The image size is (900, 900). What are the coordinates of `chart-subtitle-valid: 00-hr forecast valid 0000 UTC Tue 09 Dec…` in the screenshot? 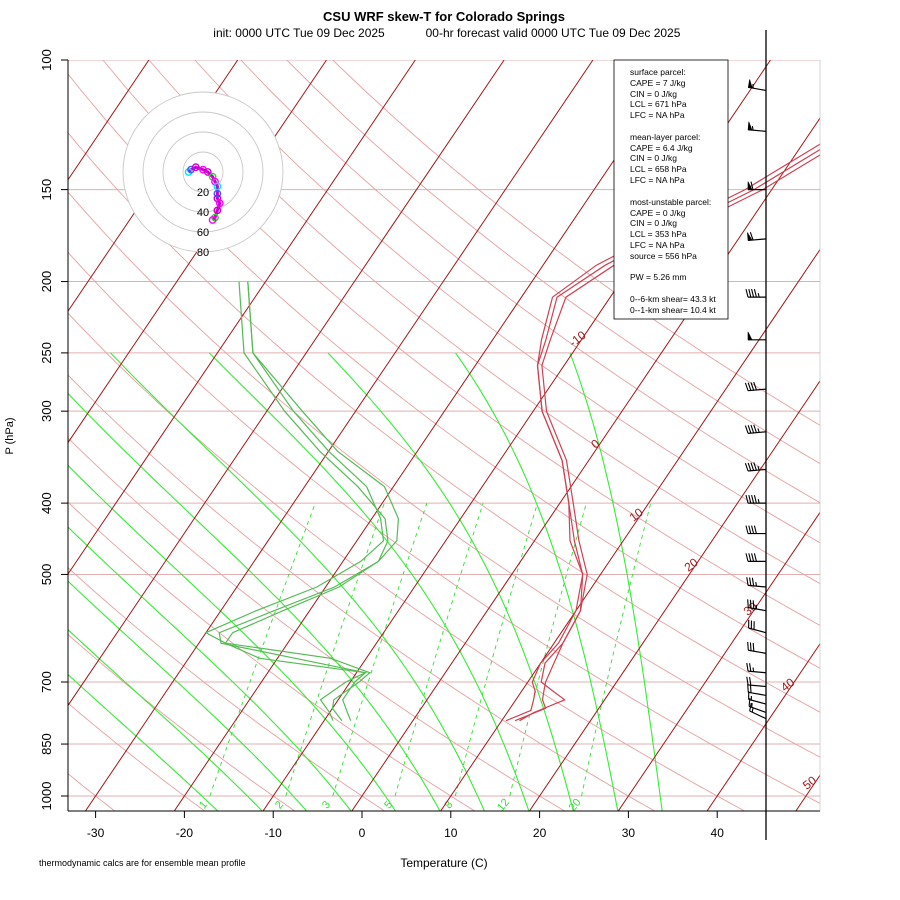 It's located at (553, 33).